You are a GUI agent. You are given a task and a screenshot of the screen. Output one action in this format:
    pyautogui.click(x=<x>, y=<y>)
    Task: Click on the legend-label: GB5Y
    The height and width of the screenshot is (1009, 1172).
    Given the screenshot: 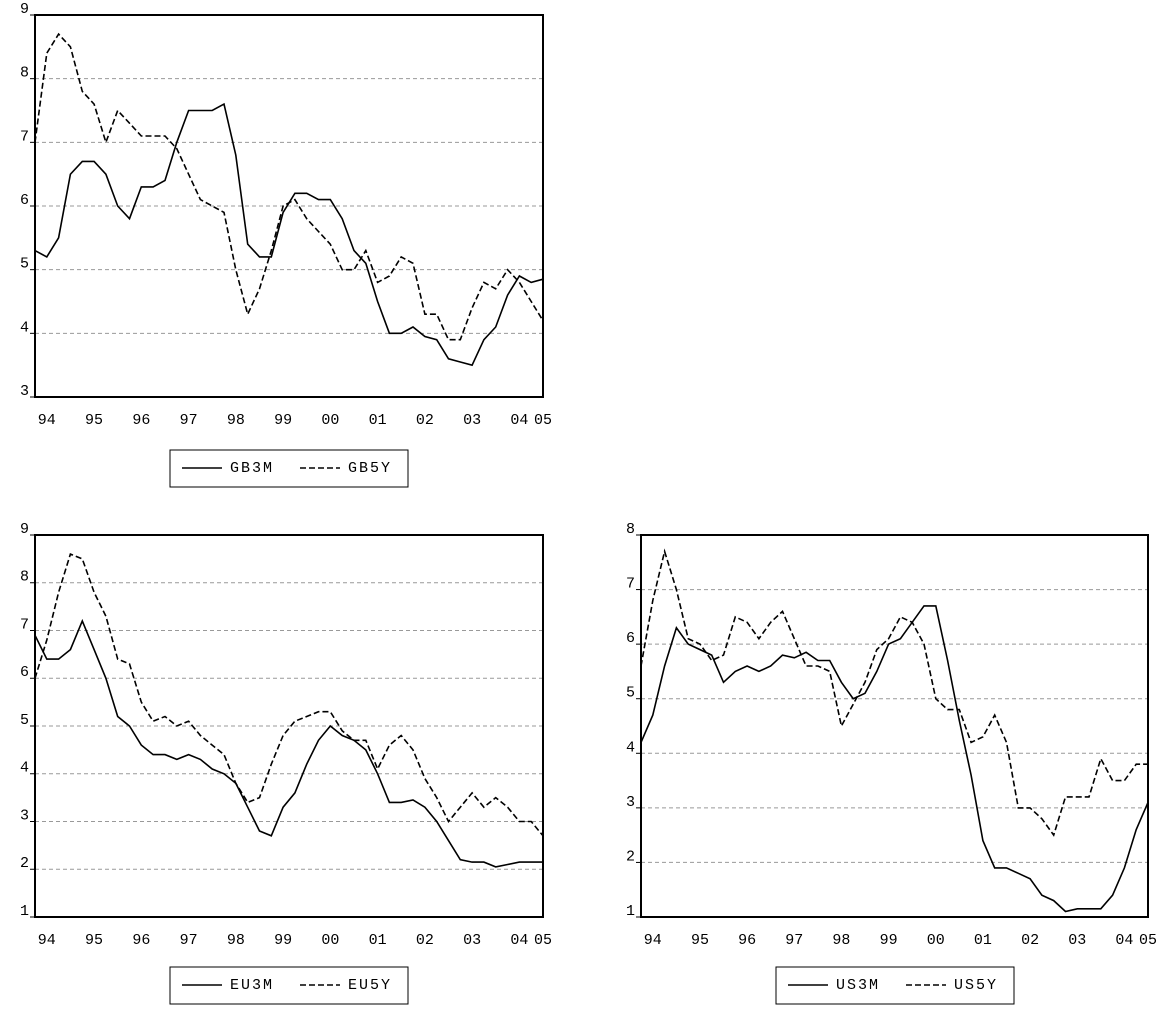 What is the action you would take?
    pyautogui.click(x=370, y=468)
    